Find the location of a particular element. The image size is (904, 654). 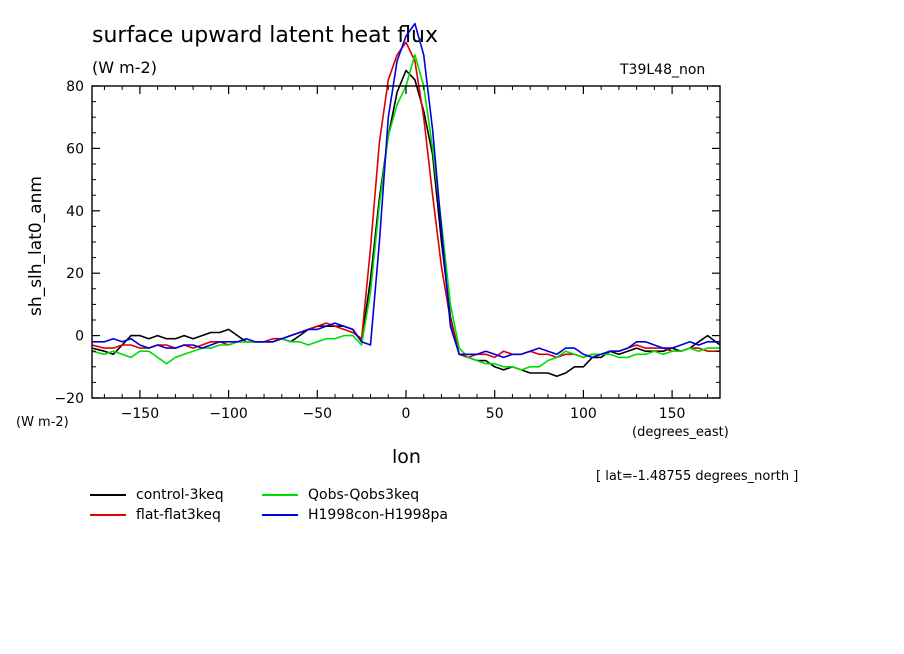

x-tick-label: 150 is located at coordinates (672, 414).